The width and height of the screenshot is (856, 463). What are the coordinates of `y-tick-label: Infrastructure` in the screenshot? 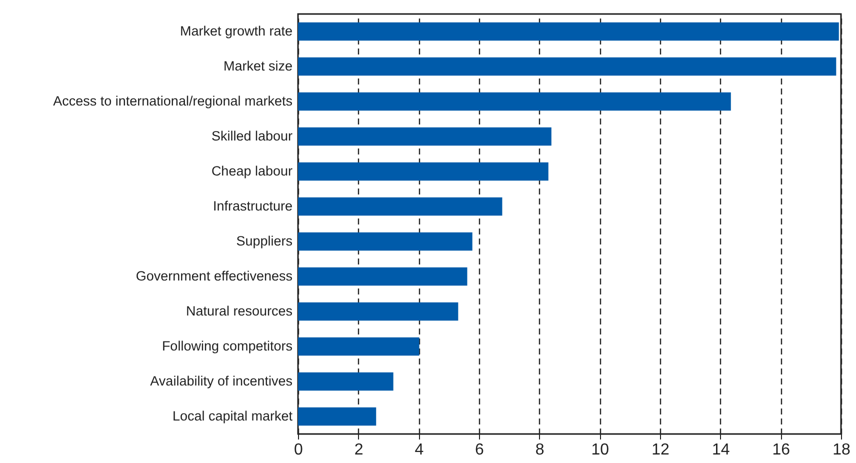 It's located at (252, 206).